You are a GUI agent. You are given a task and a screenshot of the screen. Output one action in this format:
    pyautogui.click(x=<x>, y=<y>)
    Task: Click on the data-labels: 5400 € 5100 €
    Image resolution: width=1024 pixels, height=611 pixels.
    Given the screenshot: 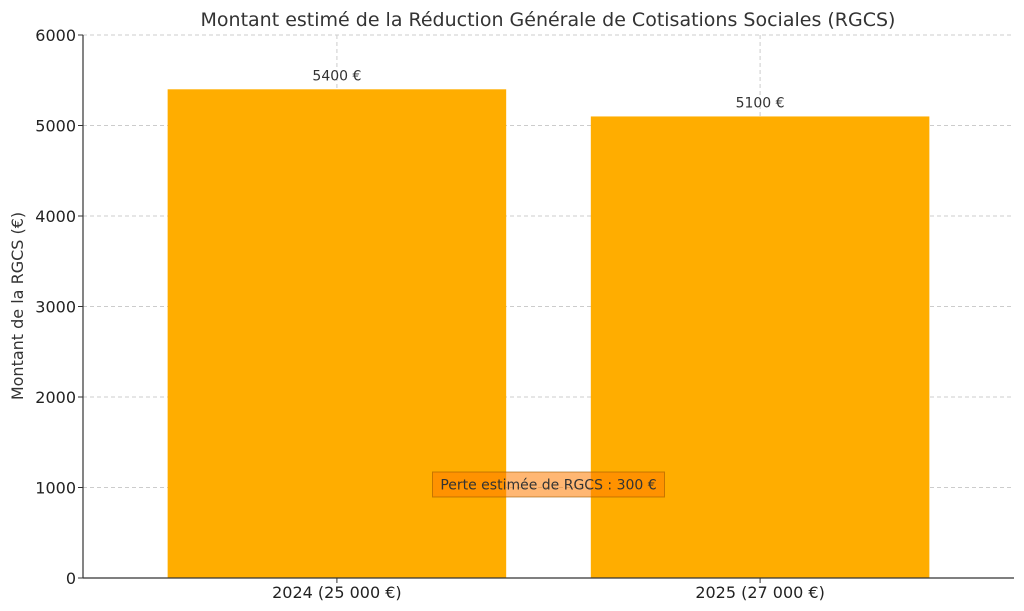 What is the action you would take?
    pyautogui.click(x=548, y=89)
    